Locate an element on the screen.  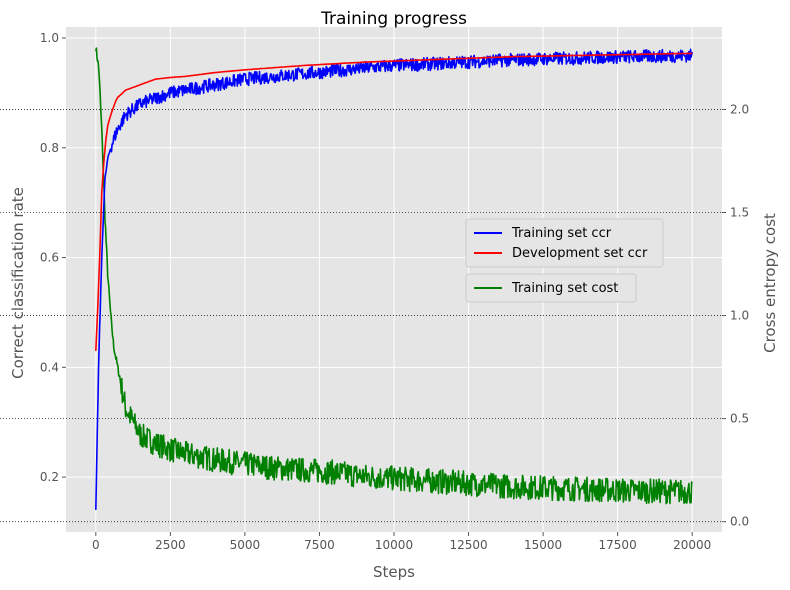
x-axis-ticks: 0 2500 5000 7500 10000 12500 15000 17500 20000 is located at coordinates (401, 542).